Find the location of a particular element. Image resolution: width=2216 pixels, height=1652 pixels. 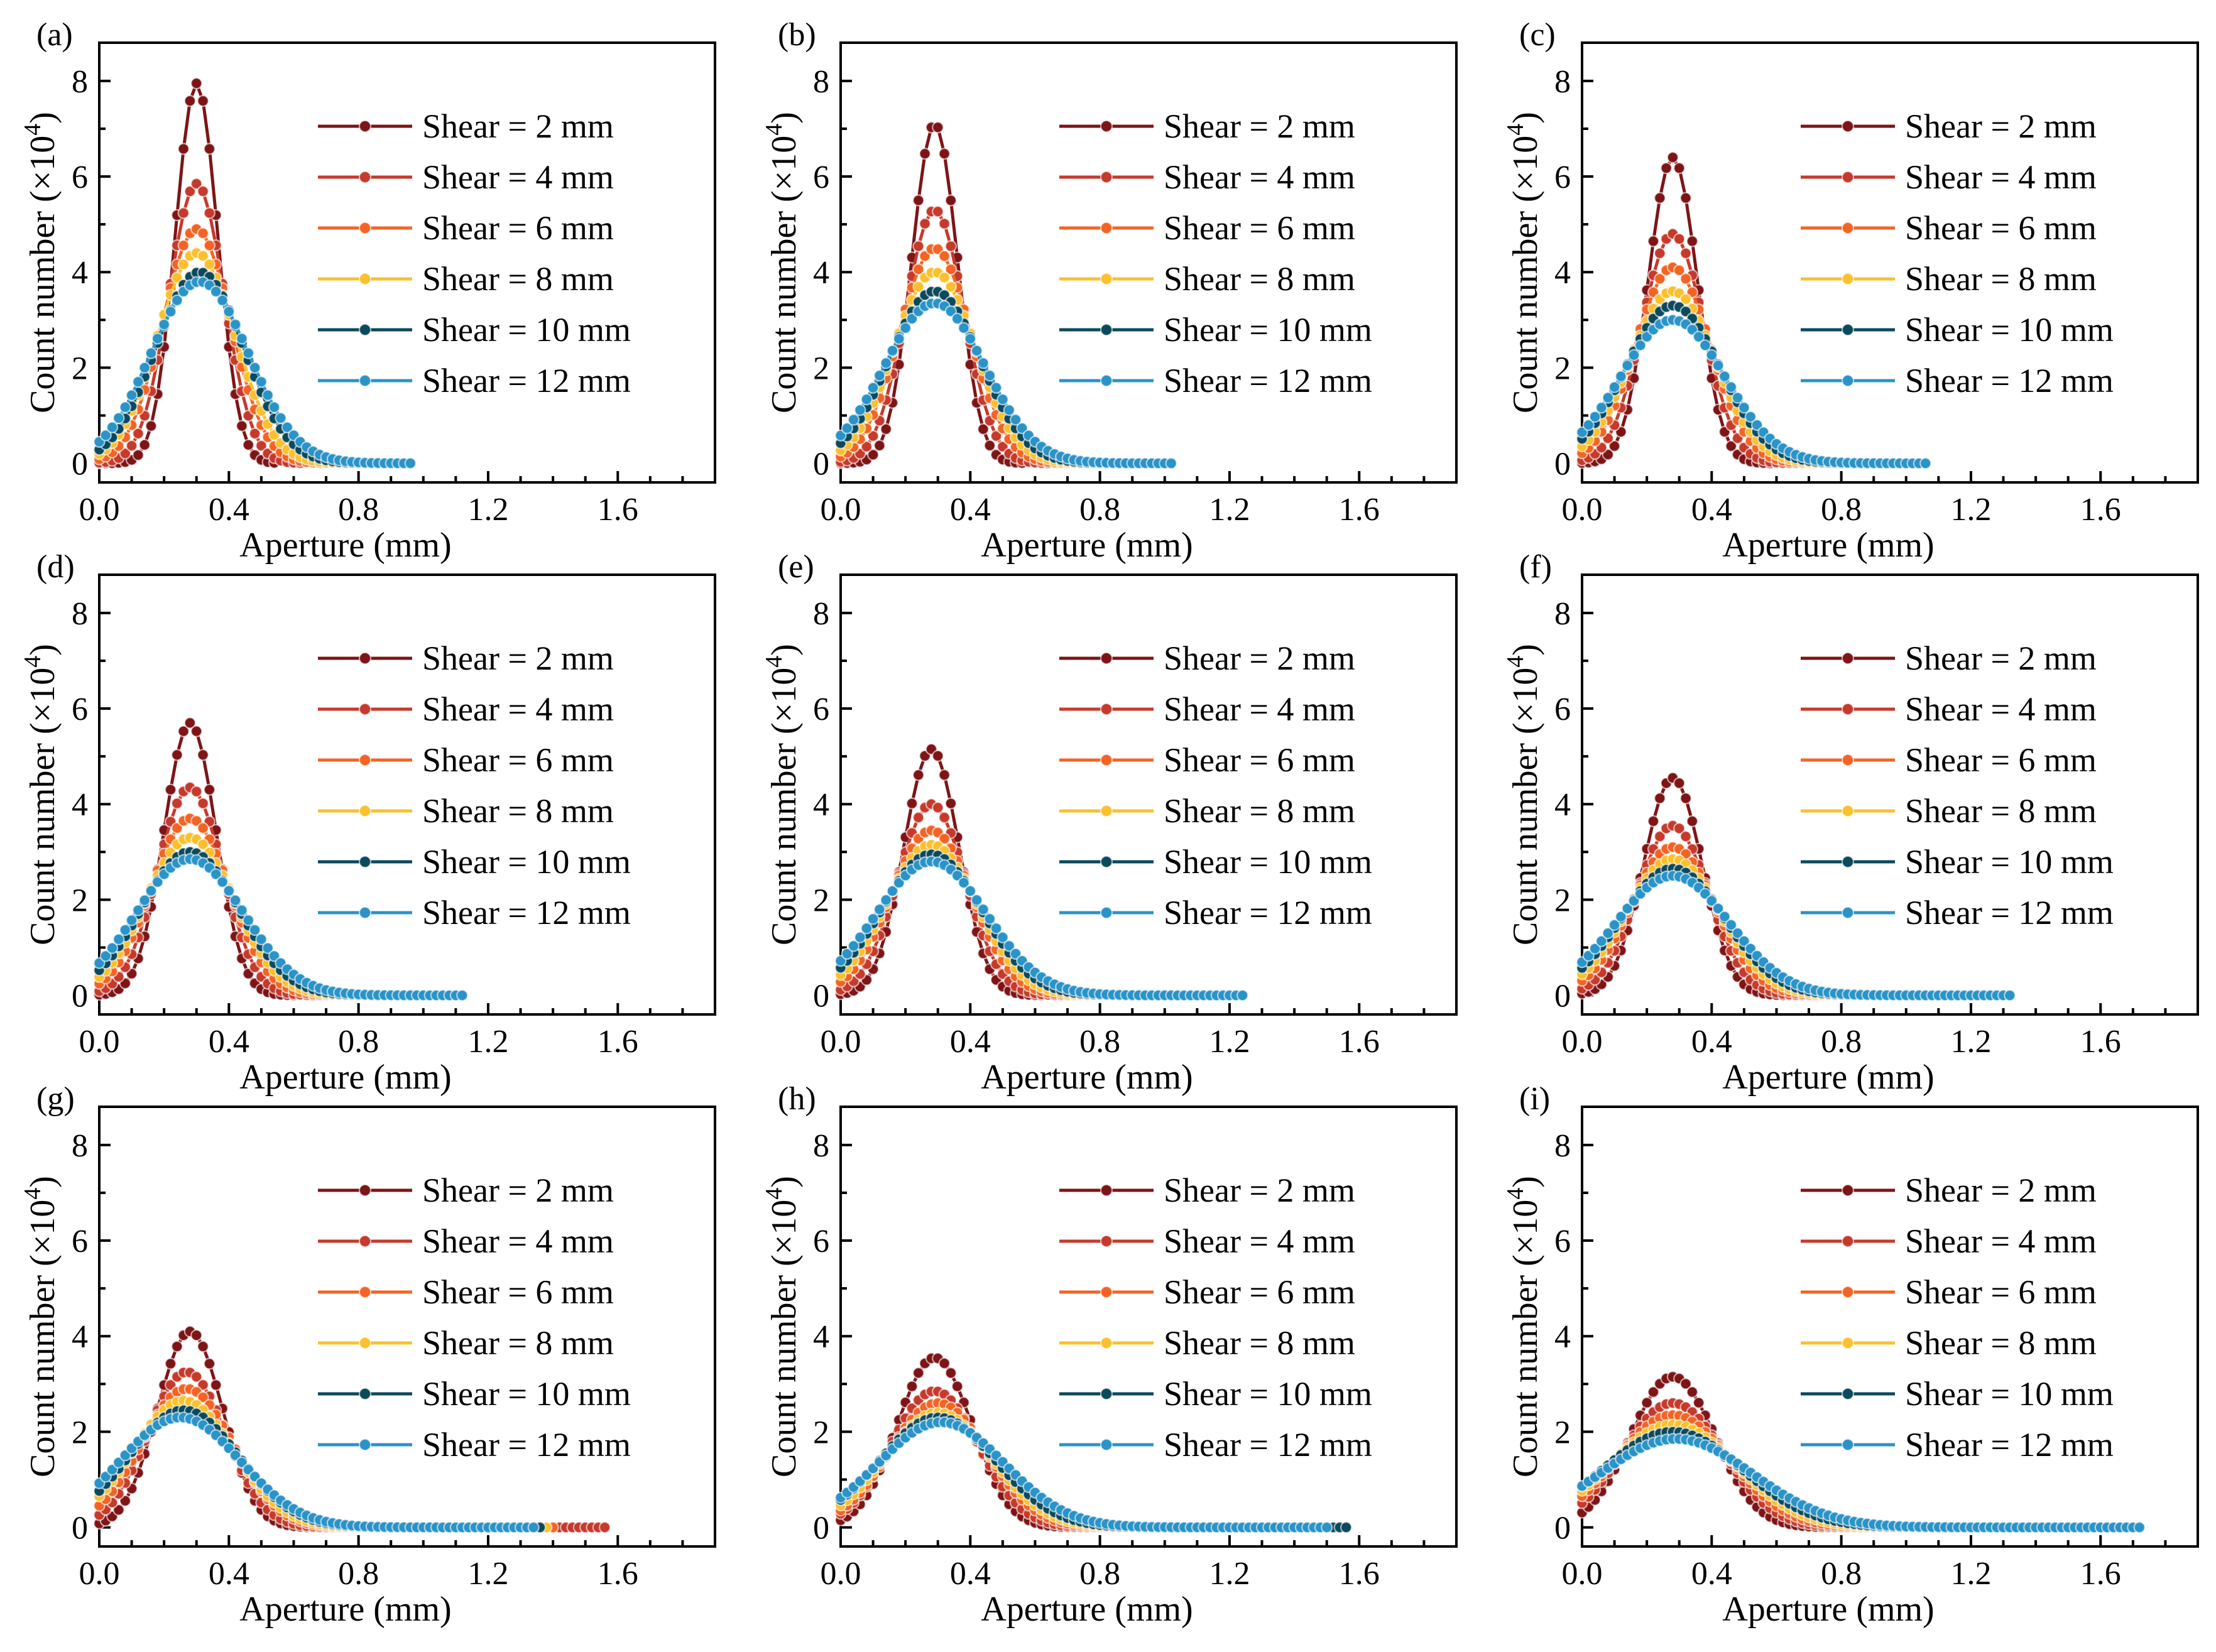

legend-entry: Shear = 6 mm is located at coordinates (1949, 1292).